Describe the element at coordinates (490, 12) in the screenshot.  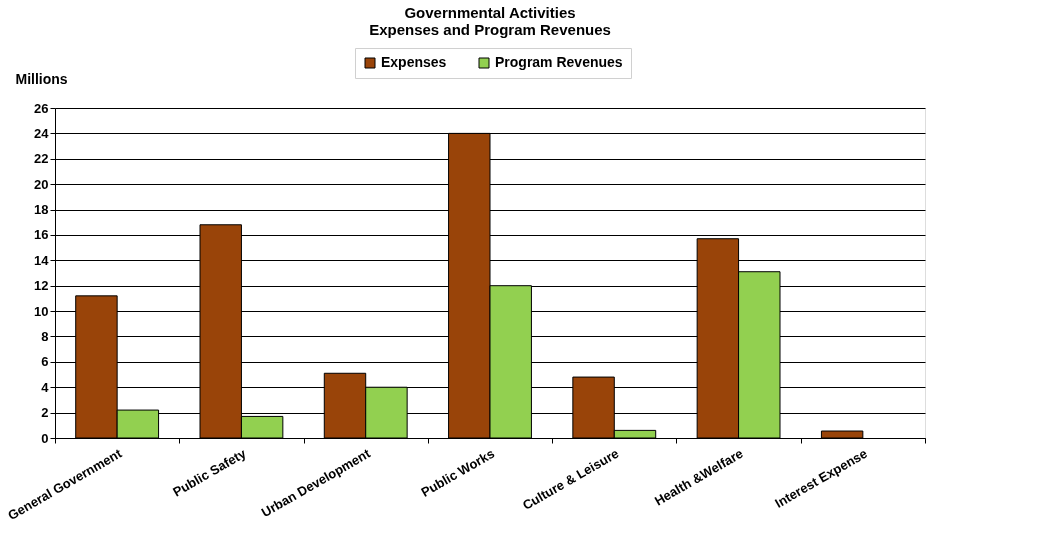
I see `text: Governmental Activities` at that location.